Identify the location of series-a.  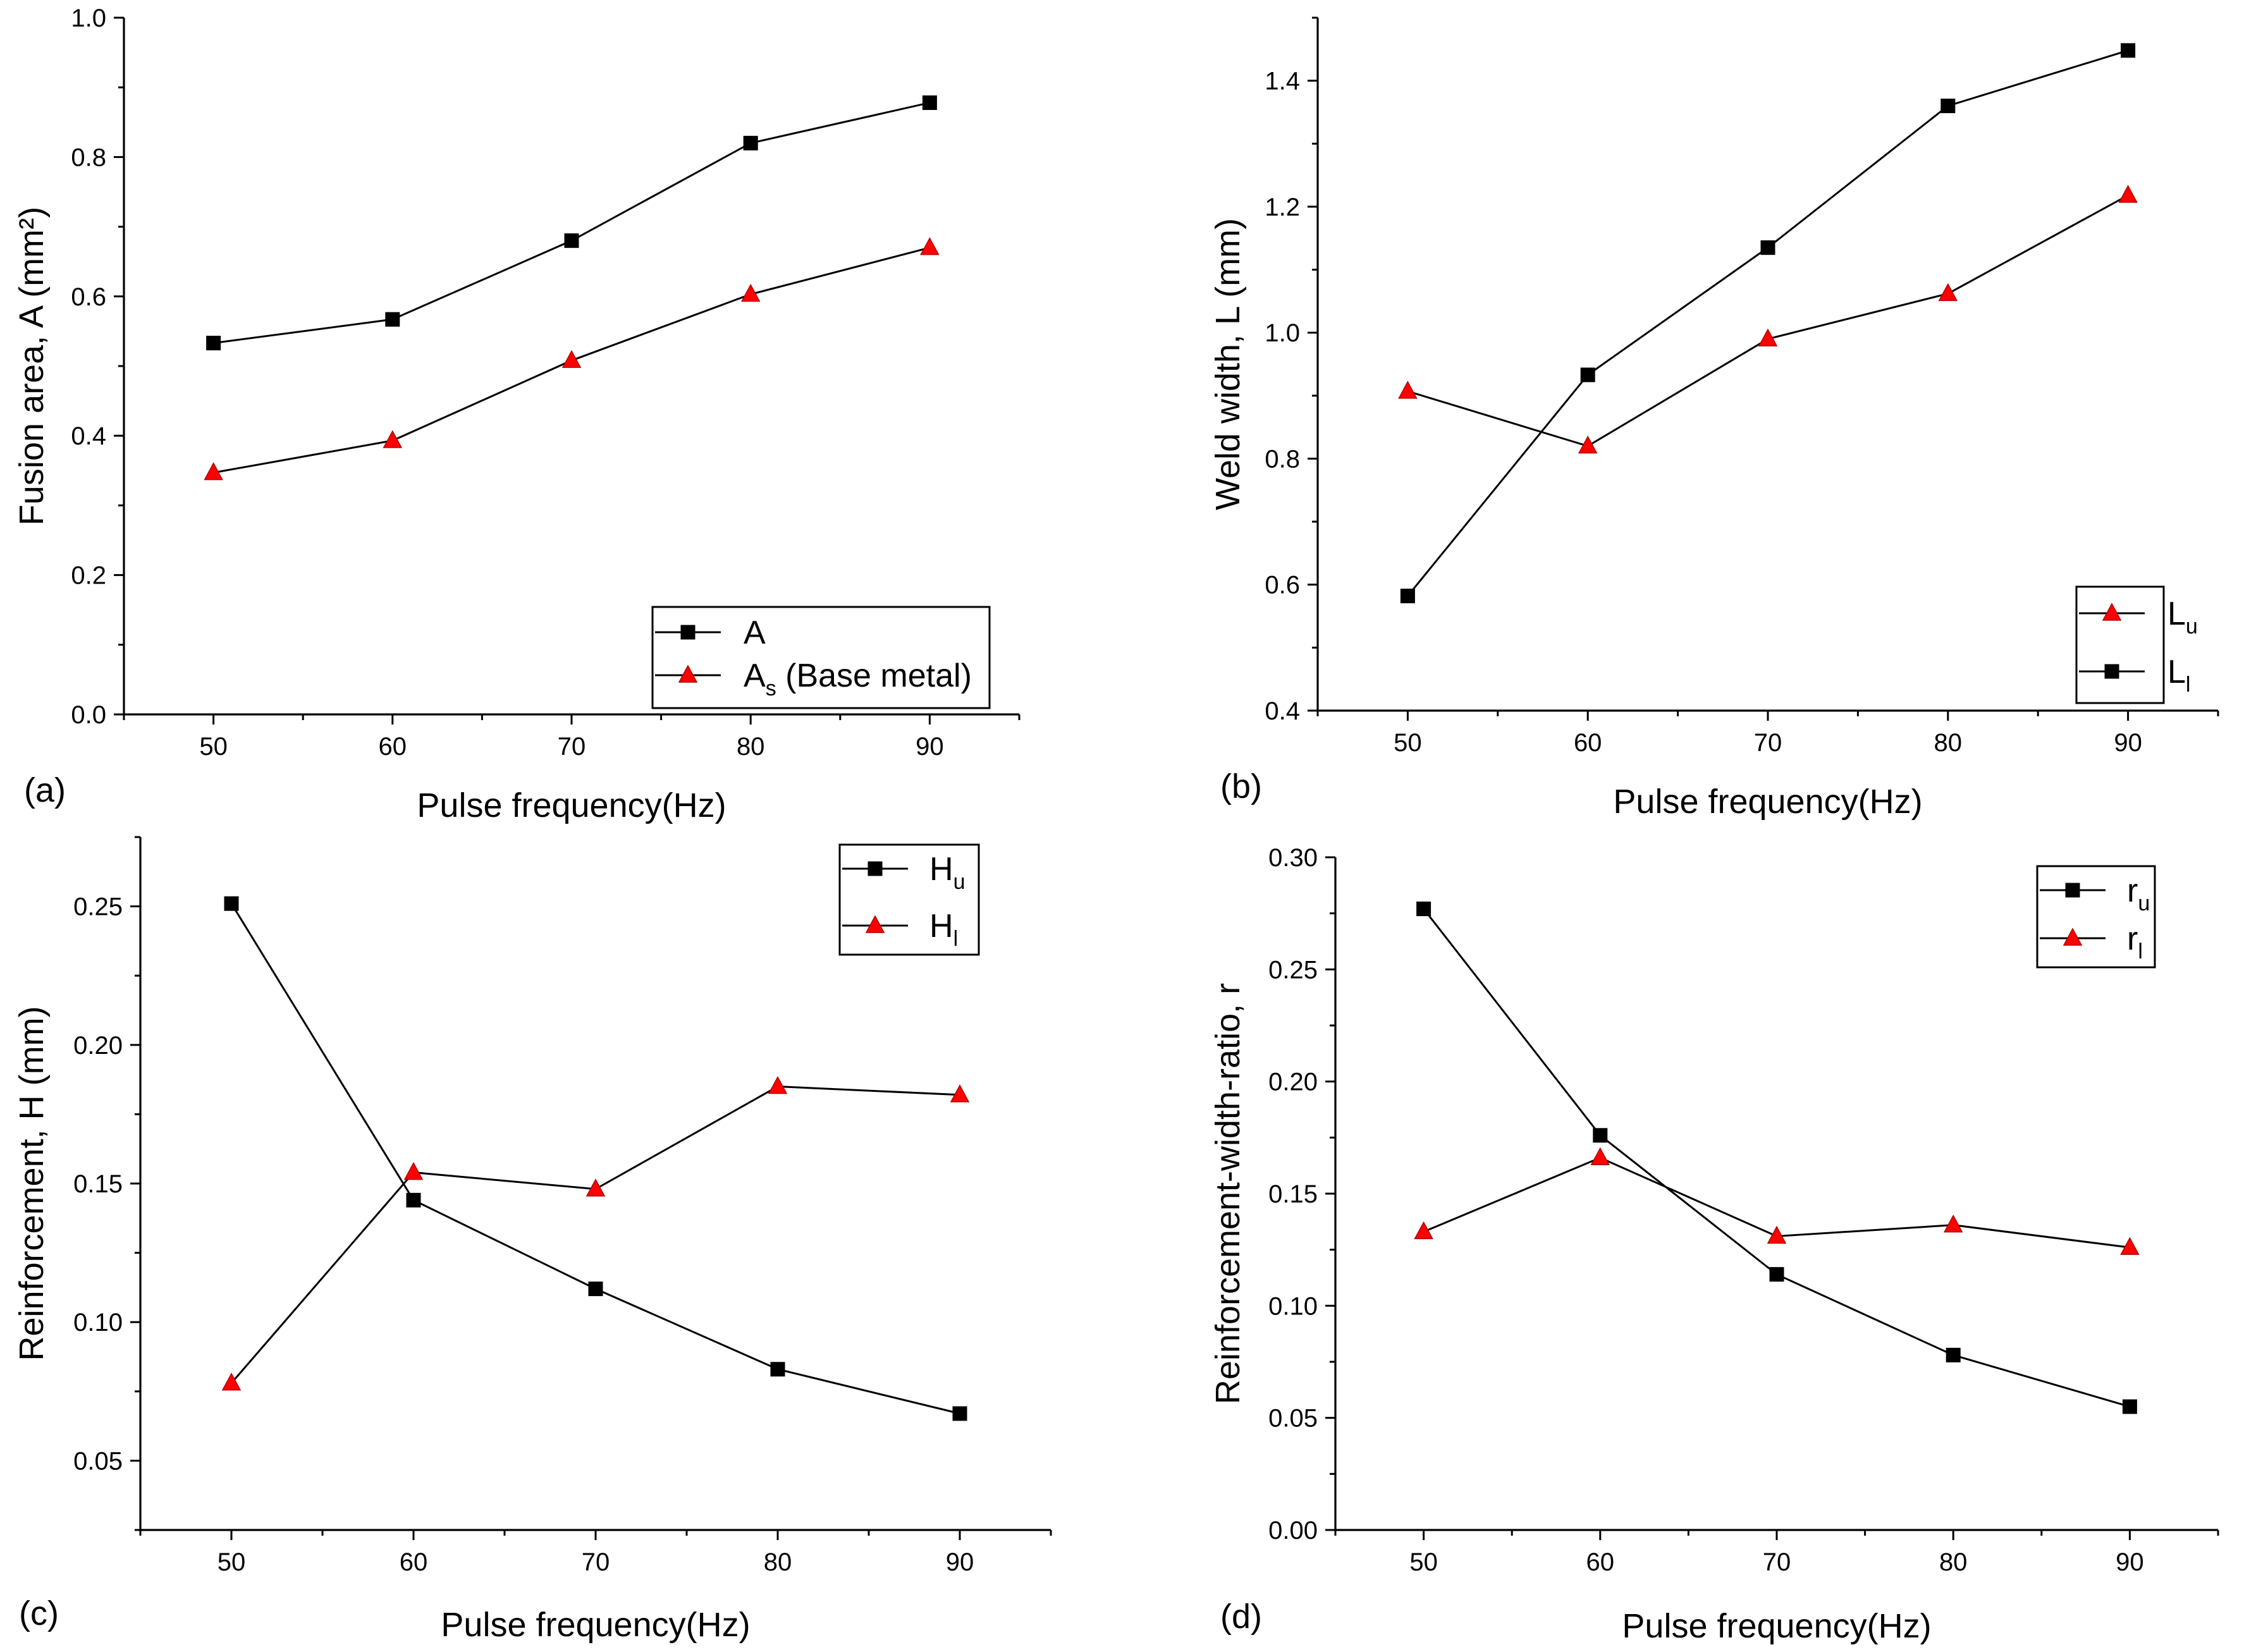
(571, 223).